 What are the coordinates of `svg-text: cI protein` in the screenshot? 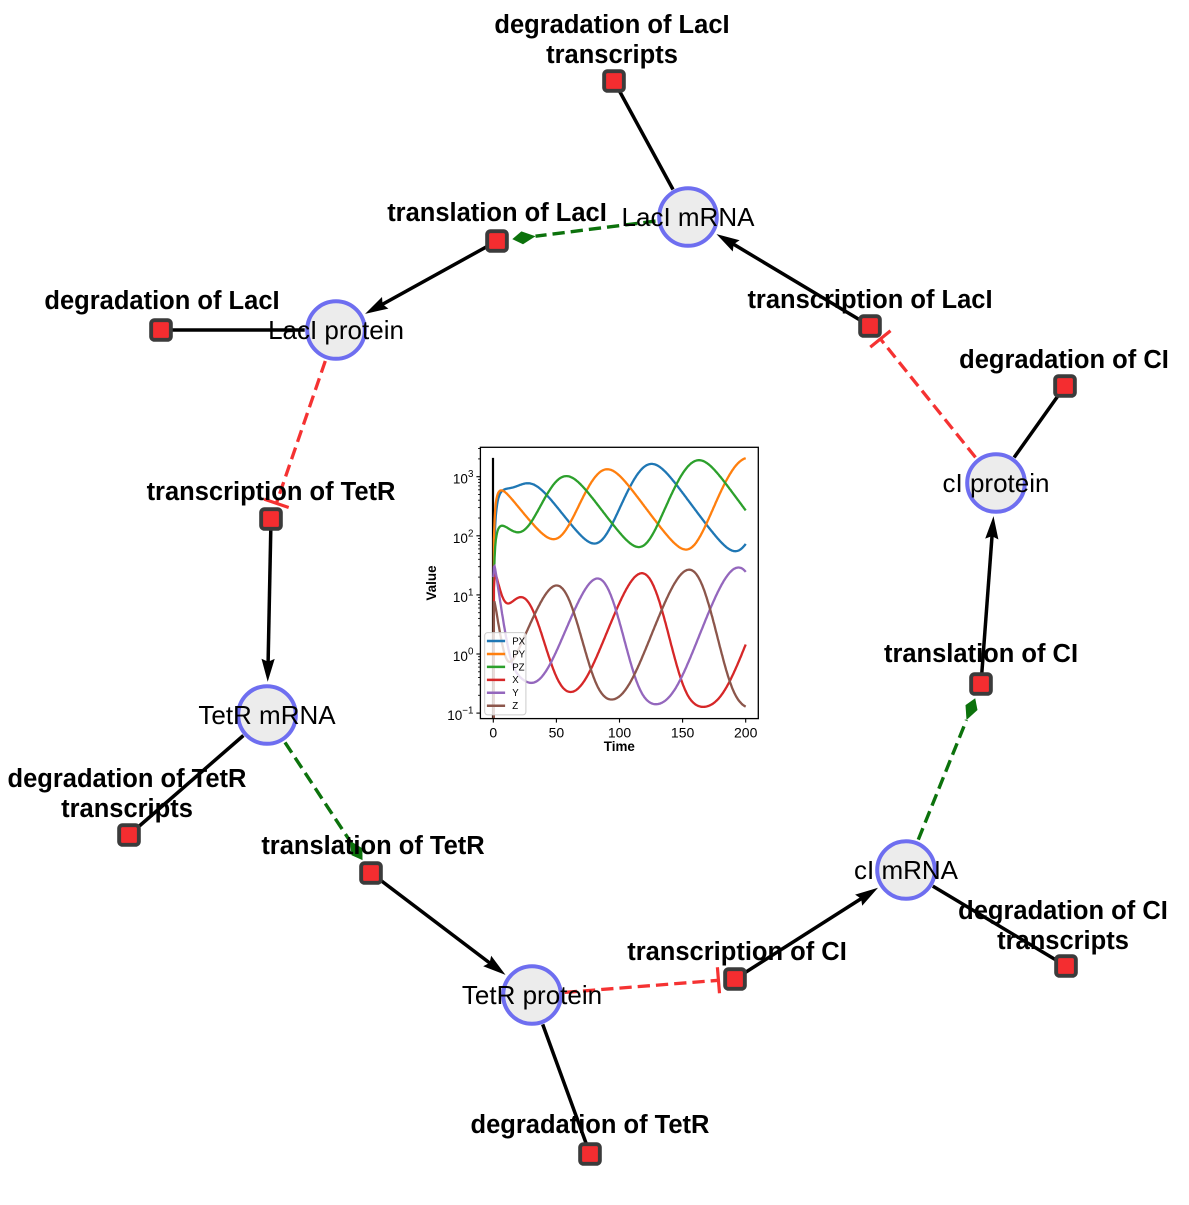 It's located at (996, 483).